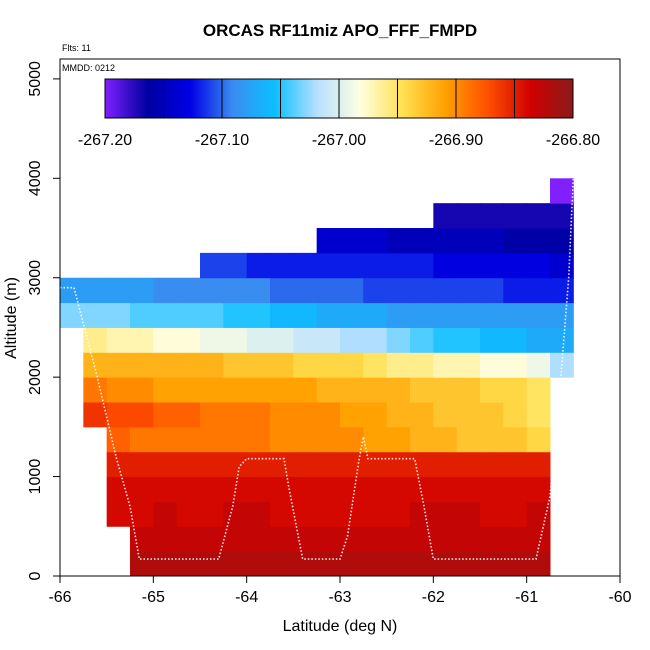 This screenshot has width=650, height=650. I want to click on x-tick-label: -65, so click(153, 597).